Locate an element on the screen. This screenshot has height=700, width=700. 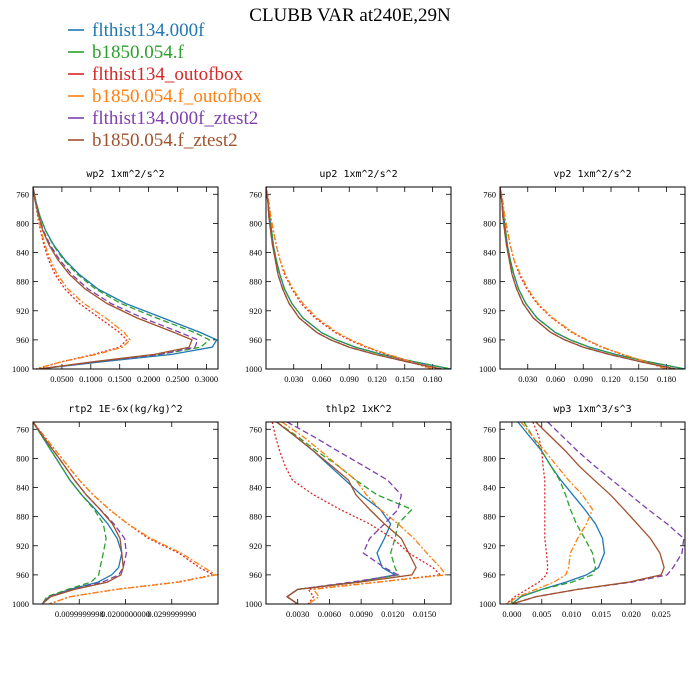
x-tick-label: 0.010 is located at coordinates (571, 614).